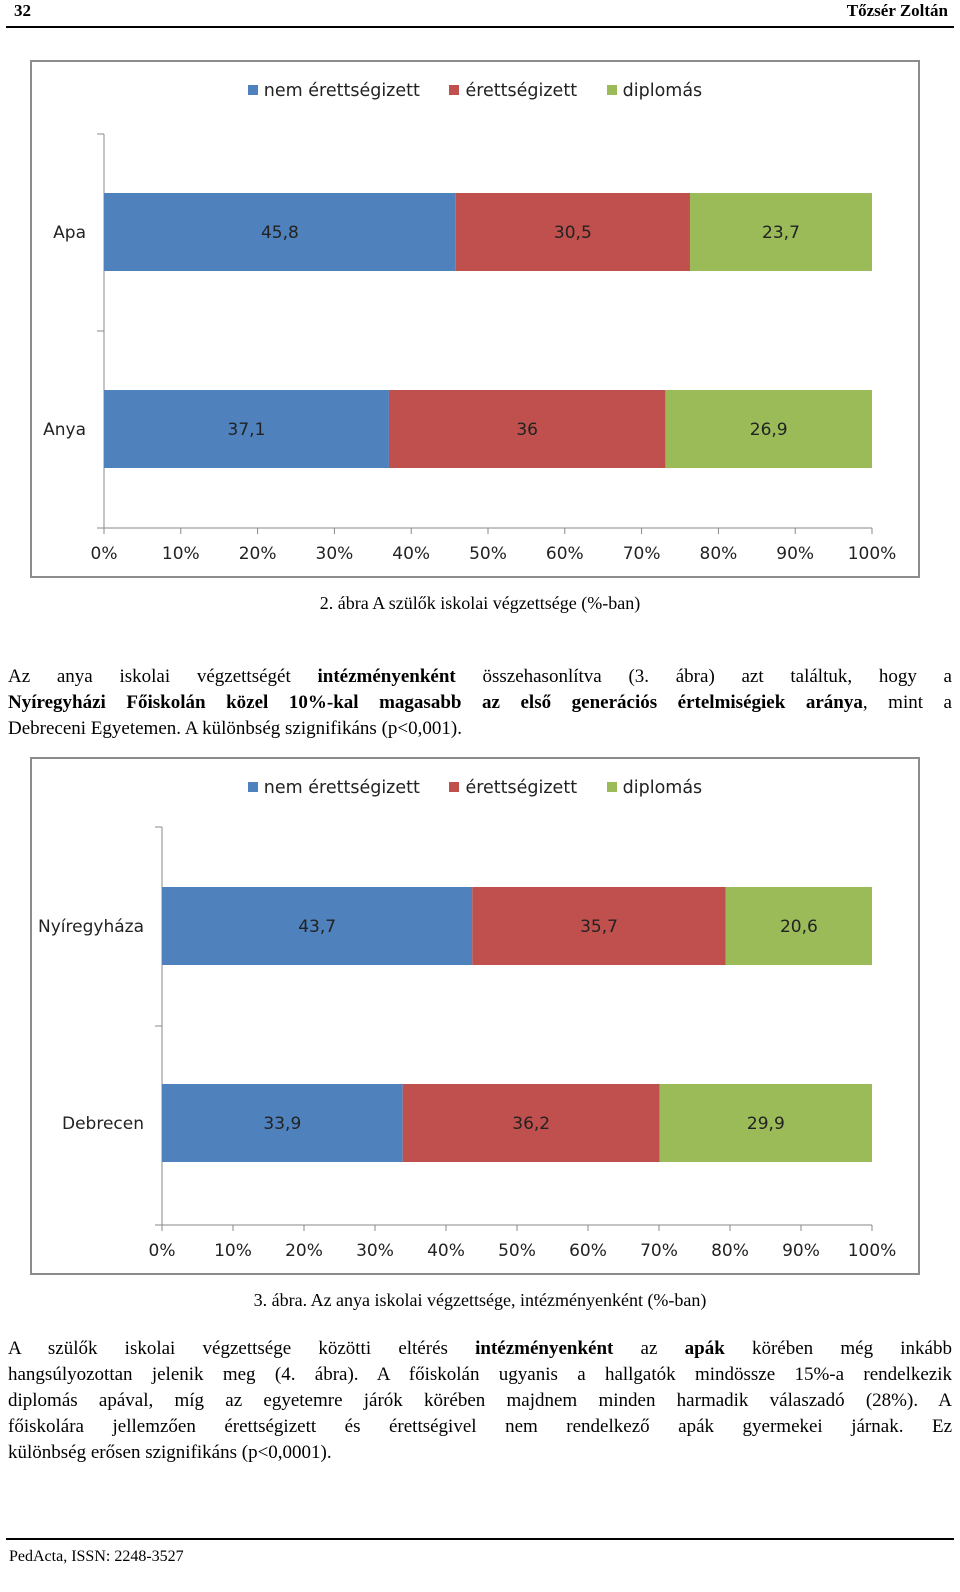 The image size is (960, 1592). I want to click on category-label: Nyíregyháza, so click(91, 927).